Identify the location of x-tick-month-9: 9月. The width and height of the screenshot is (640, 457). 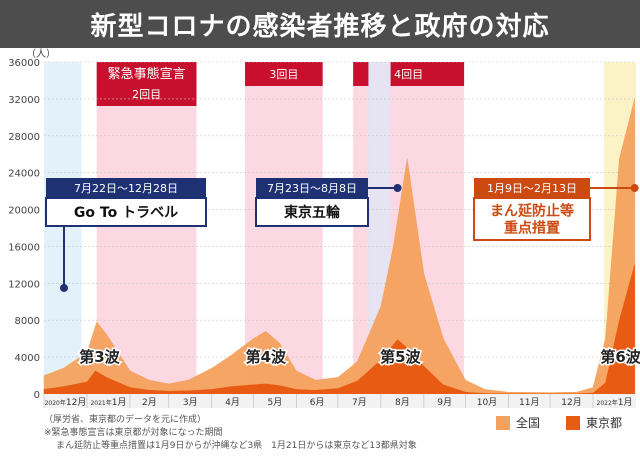
(444, 402).